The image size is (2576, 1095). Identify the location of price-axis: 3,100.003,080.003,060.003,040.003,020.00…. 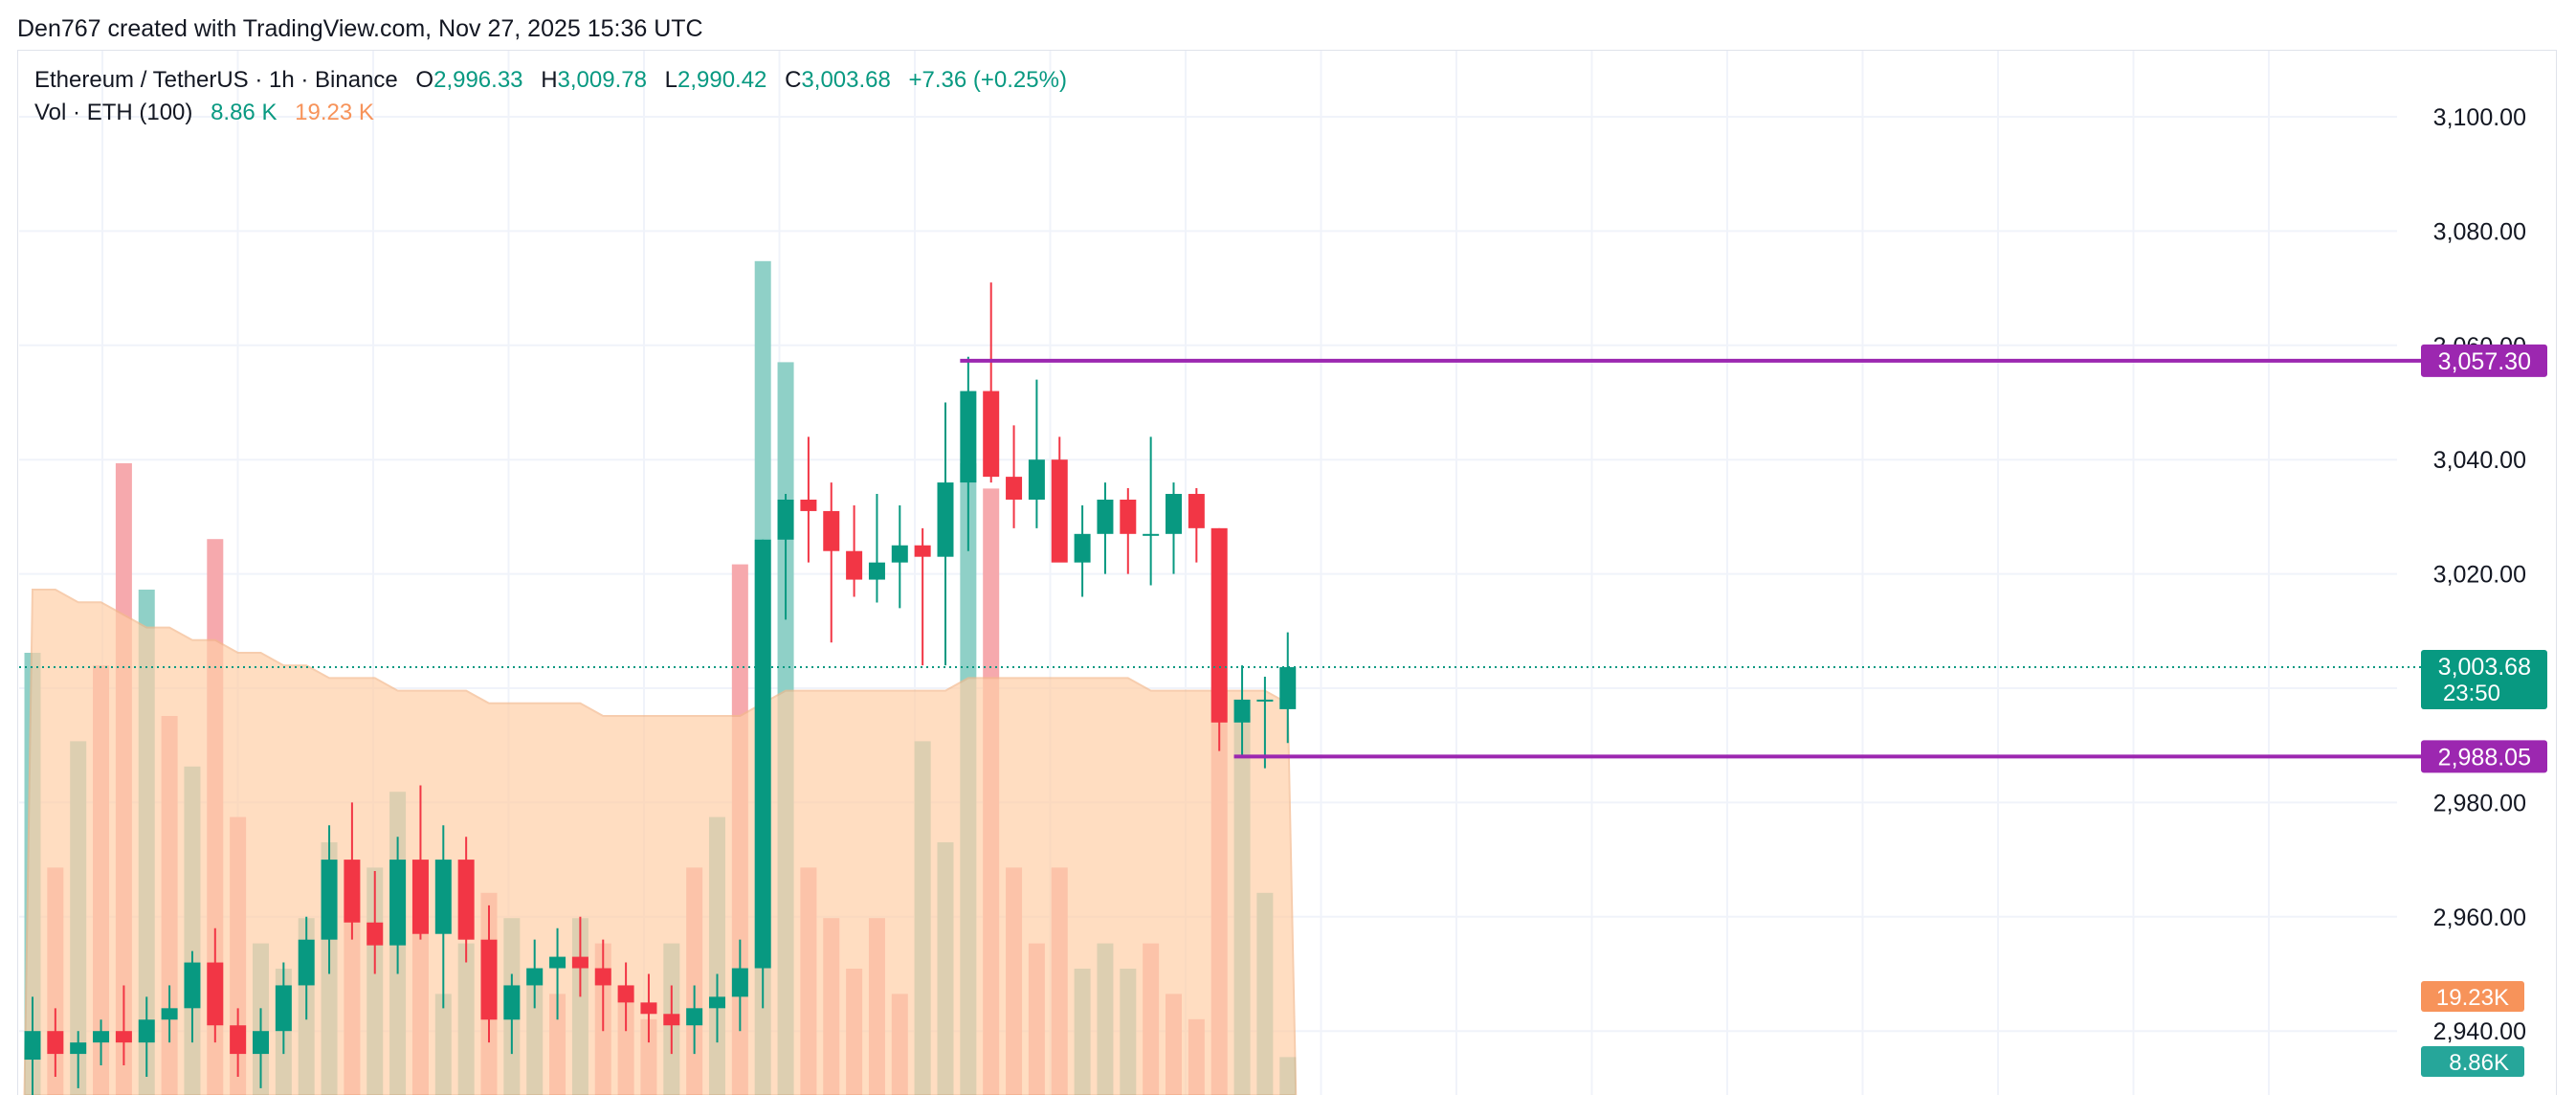
(2484, 591).